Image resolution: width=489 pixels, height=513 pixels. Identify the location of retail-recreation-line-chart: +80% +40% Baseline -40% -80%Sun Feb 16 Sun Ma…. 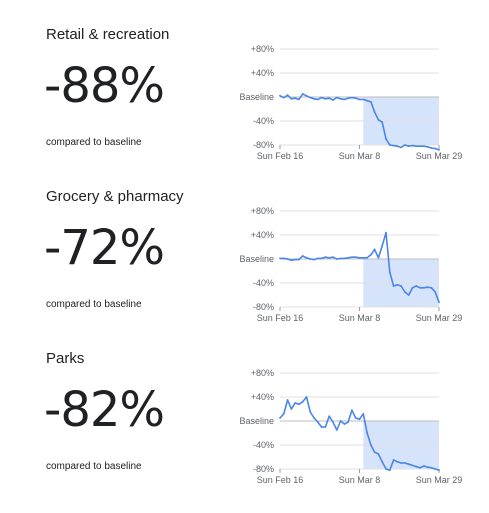
(351, 102).